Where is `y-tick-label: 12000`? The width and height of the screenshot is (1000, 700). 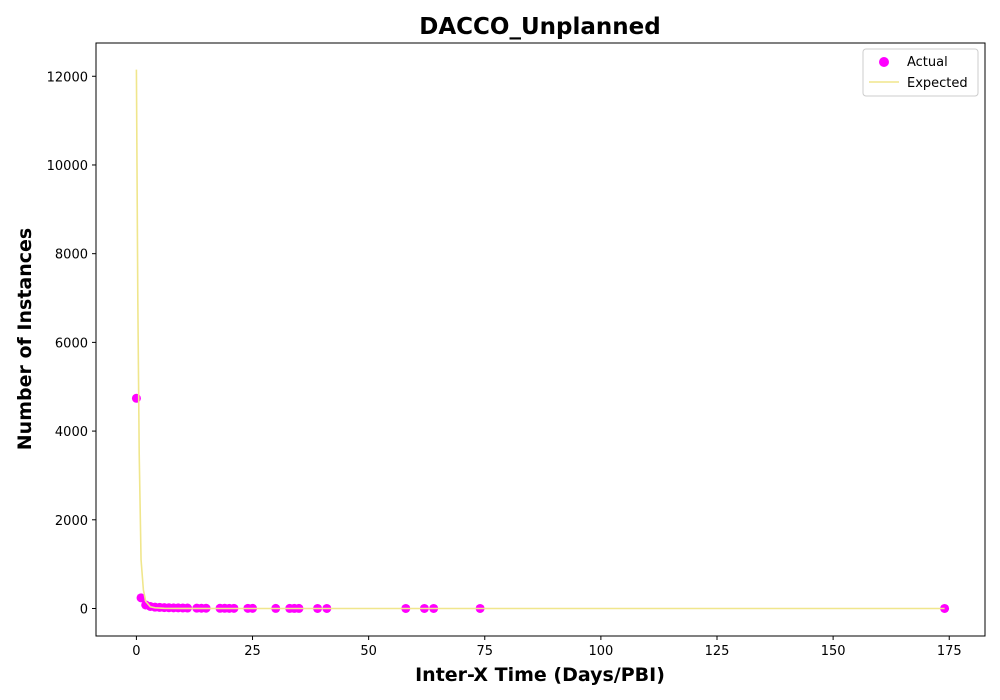
y-tick-label: 12000 is located at coordinates (67, 77).